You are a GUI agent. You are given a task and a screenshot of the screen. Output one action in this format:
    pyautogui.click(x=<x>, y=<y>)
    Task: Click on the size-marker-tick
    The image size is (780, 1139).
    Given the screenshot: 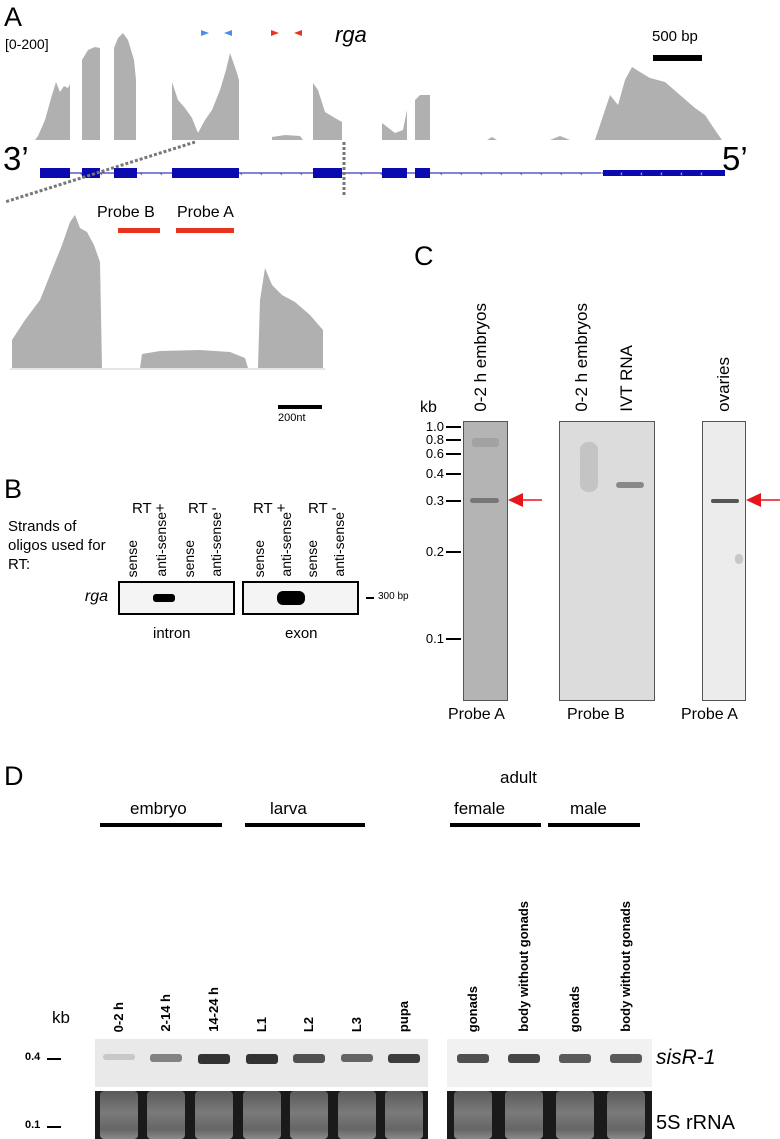 What is the action you would take?
    pyautogui.click(x=370, y=598)
    